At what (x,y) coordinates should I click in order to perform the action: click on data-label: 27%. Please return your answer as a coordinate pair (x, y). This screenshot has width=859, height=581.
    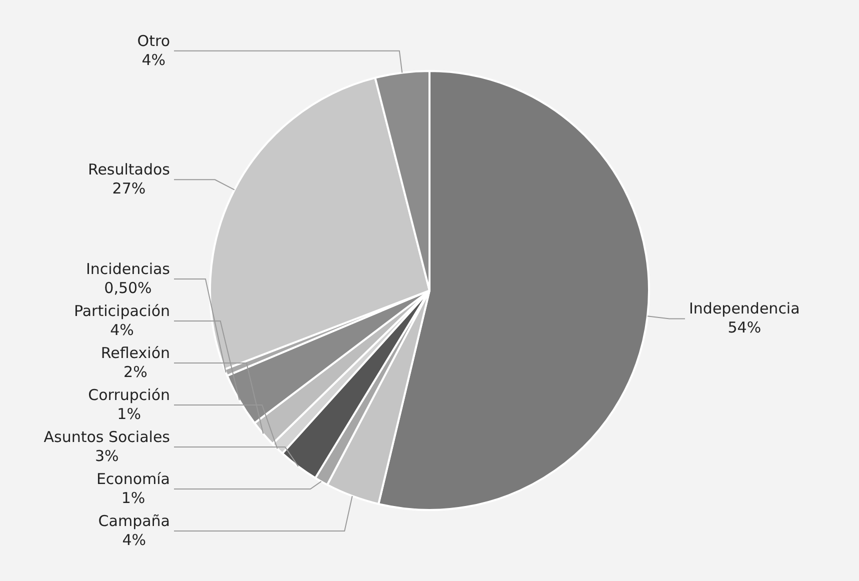
    Looking at the image, I should click on (129, 189).